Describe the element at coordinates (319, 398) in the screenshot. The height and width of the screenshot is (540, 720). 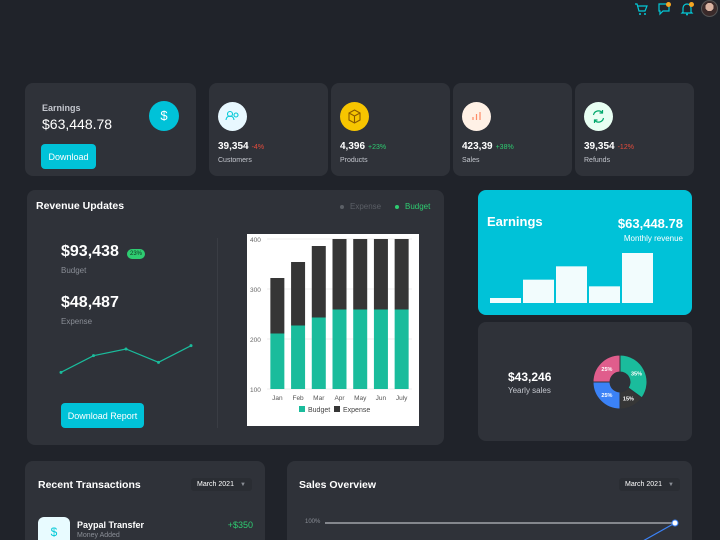
I see `x-tick-label: Mar` at that location.